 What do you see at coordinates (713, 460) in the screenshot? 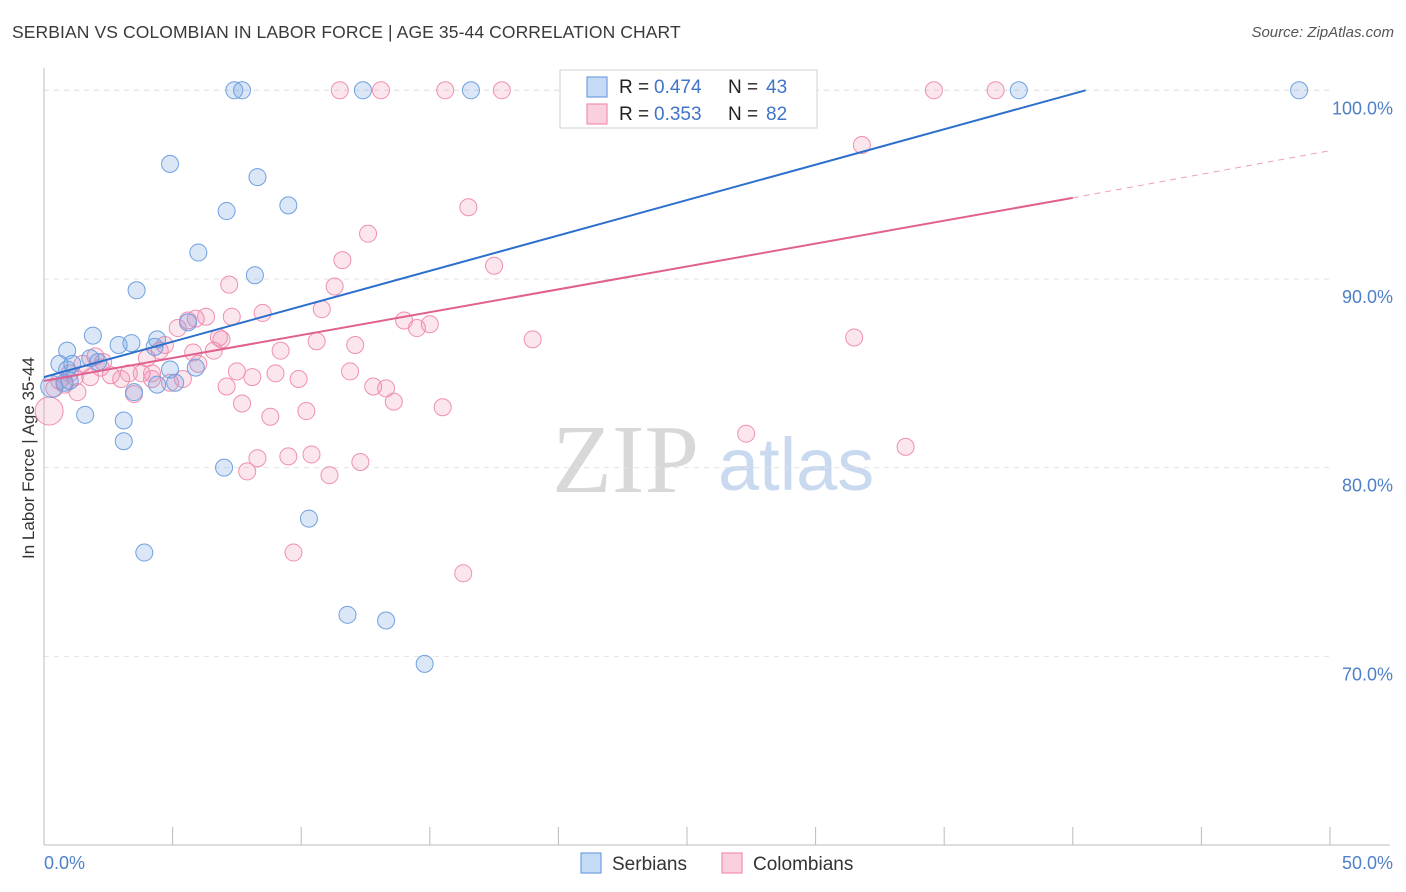
I see `watermark: ZIP atlas` at bounding box center [713, 460].